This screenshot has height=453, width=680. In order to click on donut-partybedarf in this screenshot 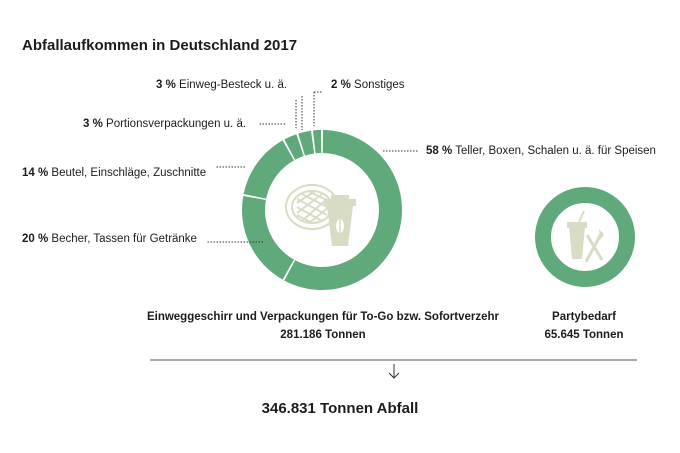, I will do `click(585, 237)`.